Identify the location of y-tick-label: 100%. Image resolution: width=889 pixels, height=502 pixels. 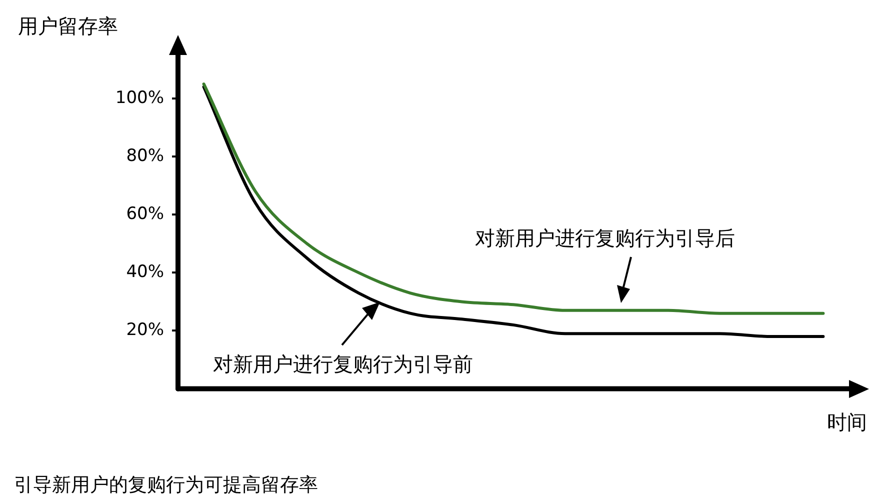
(139, 98).